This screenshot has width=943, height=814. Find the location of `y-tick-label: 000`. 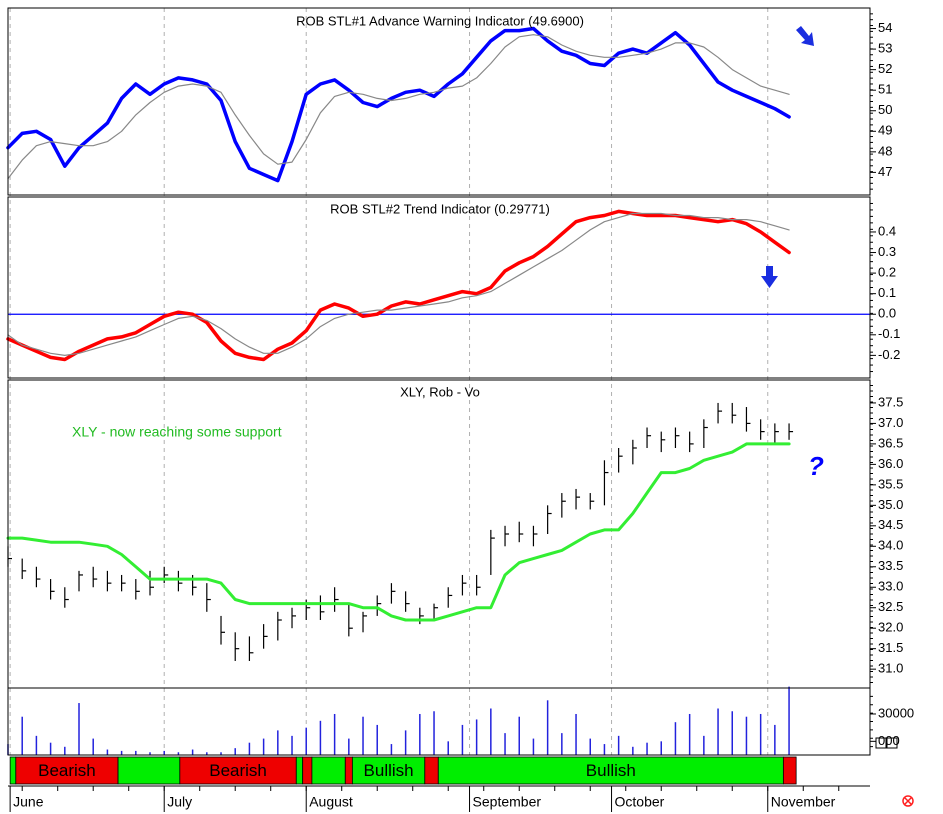

y-tick-label: 000 is located at coordinates (889, 740).